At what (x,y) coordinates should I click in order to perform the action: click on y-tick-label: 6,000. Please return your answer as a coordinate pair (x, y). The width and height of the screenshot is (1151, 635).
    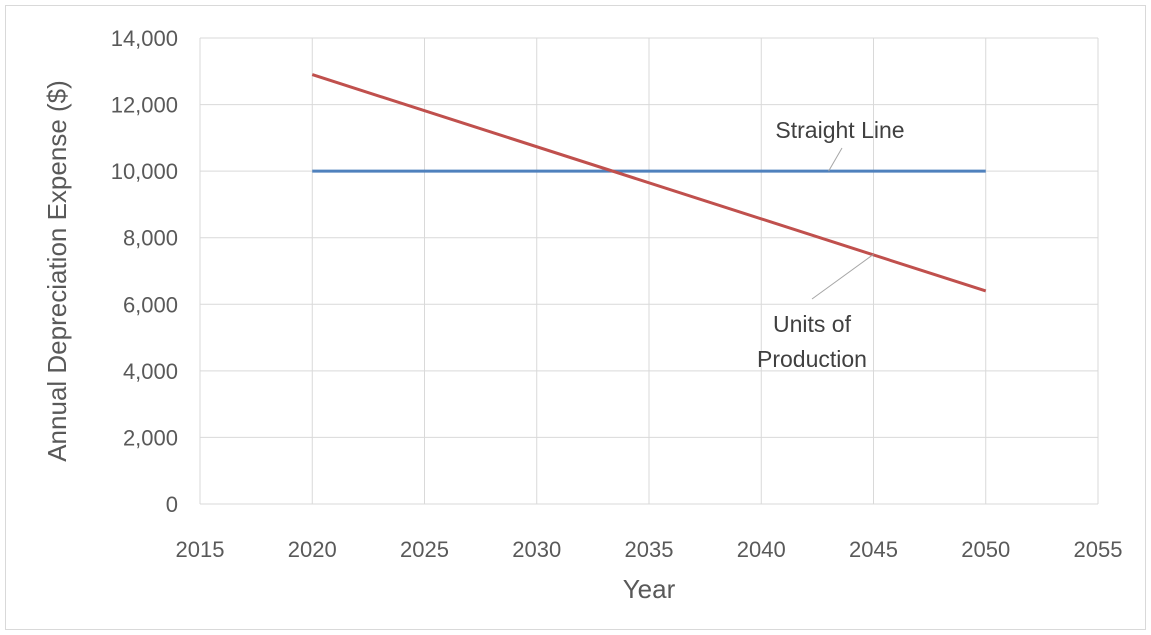
    Looking at the image, I should click on (150, 304).